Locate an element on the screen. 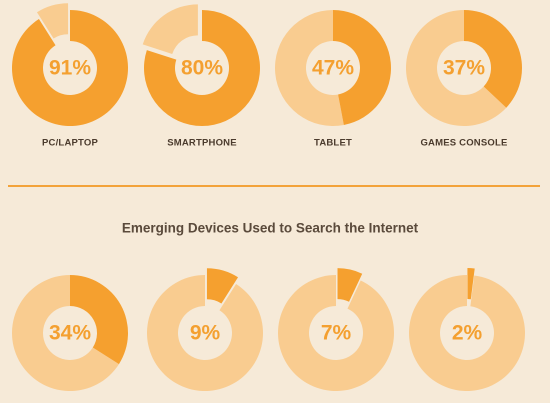 The image size is (550, 403). device-label: GAMES CONSOLE is located at coordinates (463, 143).